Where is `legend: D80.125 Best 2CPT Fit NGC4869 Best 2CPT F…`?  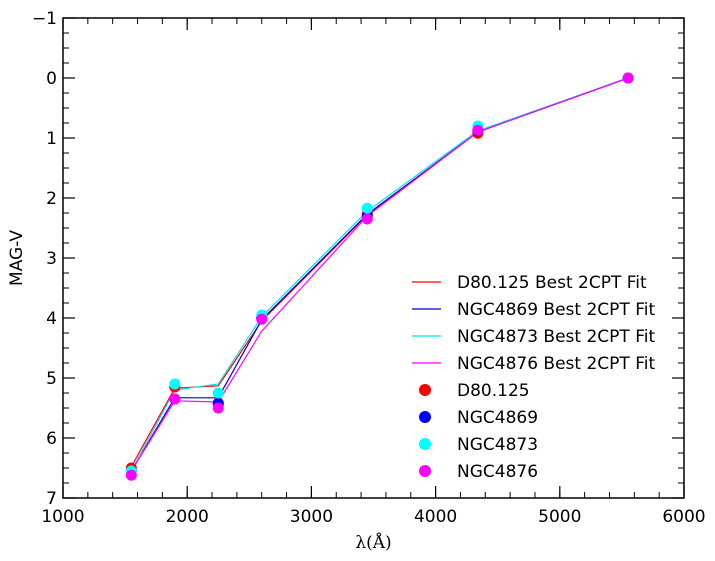
legend: D80.125 Best 2CPT Fit NGC4869 Best 2CPT F… is located at coordinates (533, 377).